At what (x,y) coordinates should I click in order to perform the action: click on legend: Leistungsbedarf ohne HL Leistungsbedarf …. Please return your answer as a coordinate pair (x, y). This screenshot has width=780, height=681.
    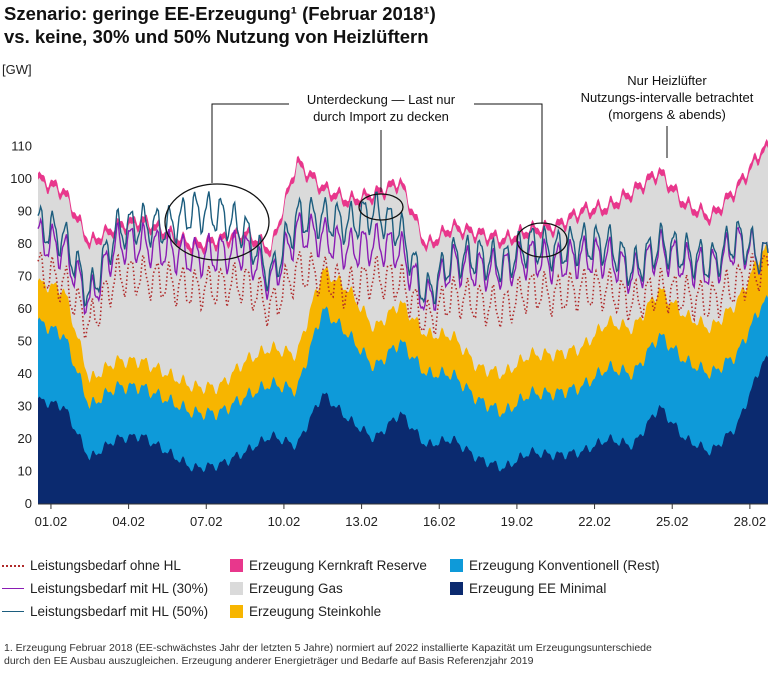
    Looking at the image, I should click on (390, 593).